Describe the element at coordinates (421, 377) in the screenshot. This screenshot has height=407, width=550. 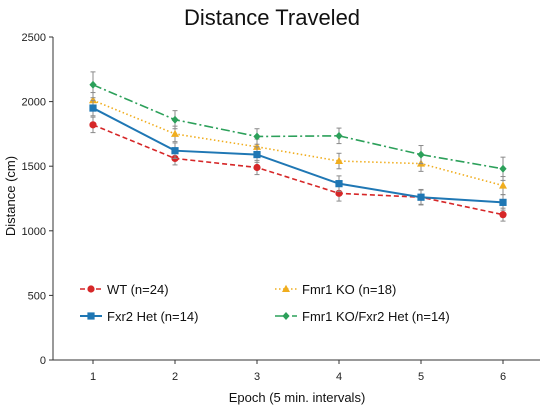
I see `x-tick-label: 5` at that location.